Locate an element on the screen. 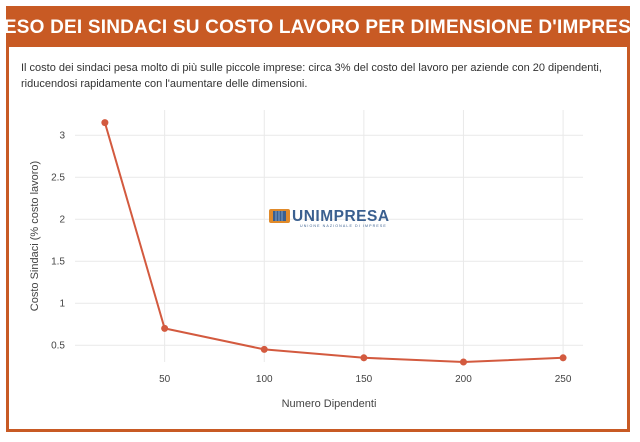  unimpresa-watermark: UNIMPRESA UNIONE NAZIONALE DI IMPRESE is located at coordinates (329, 218).